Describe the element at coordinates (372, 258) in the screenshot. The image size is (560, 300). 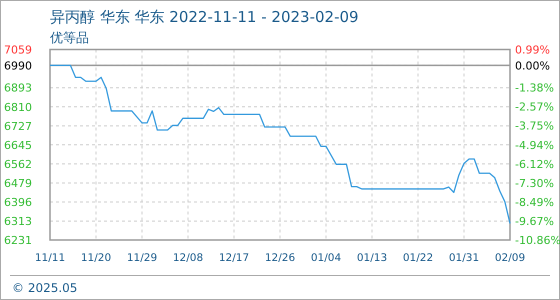
I see `x-tick-label: 01/13` at that location.